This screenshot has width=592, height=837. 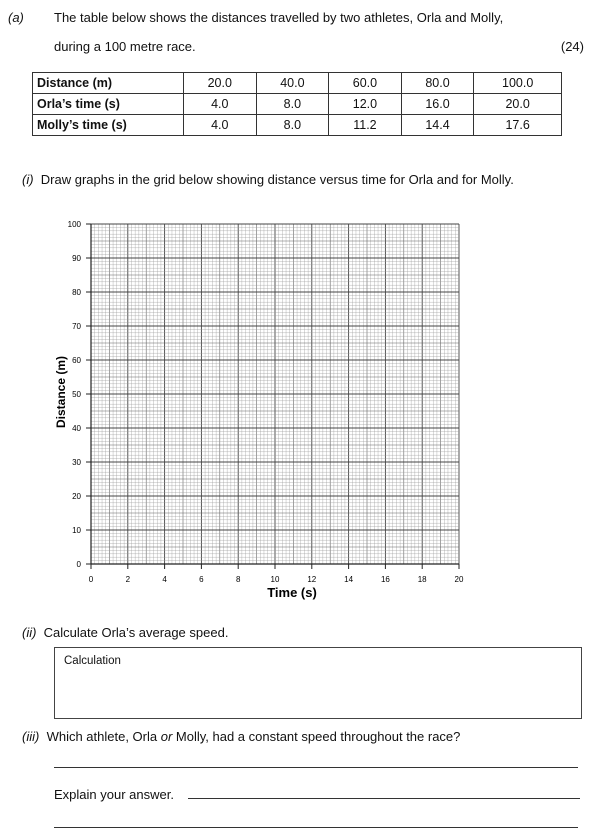 What do you see at coordinates (125, 46) in the screenshot?
I see `question-intro-line2: during a 100 metre race.` at bounding box center [125, 46].